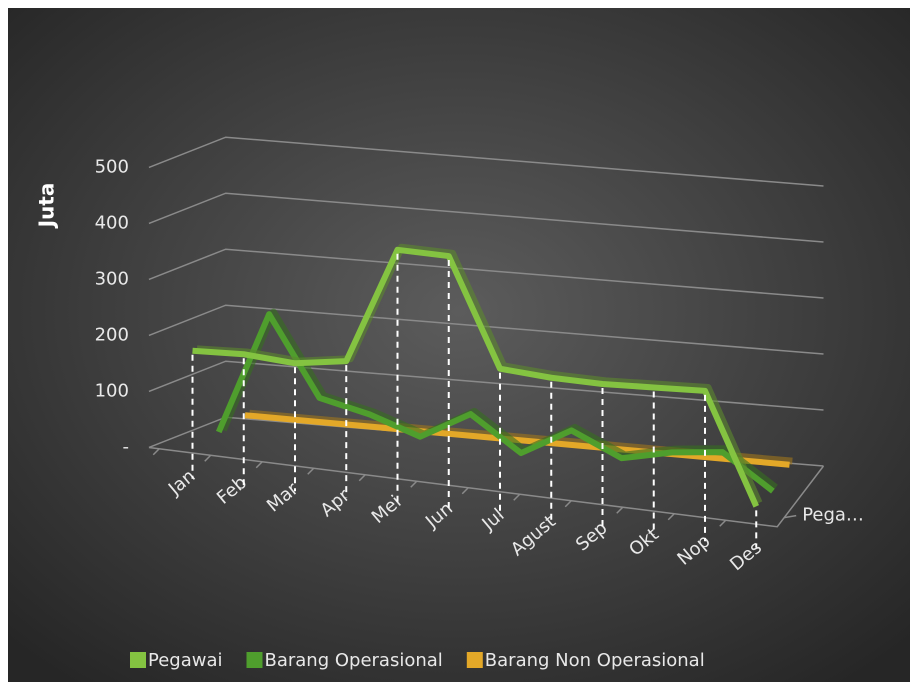  Describe the element at coordinates (47, 206) in the screenshot. I see `y-axis-title: Juta` at that location.